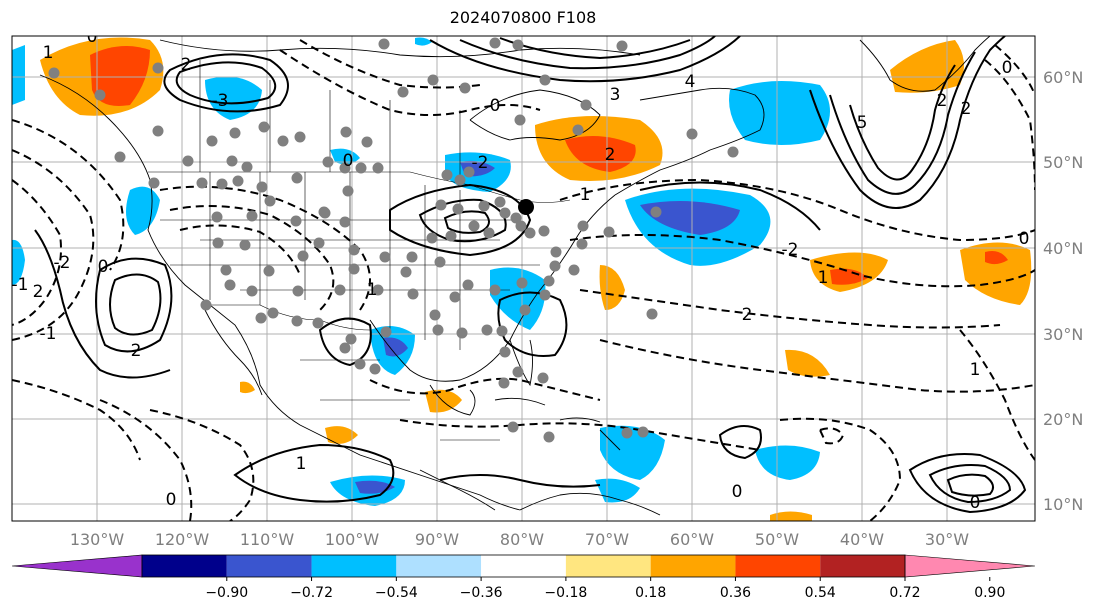 This screenshot has width=1105, height=615. What do you see at coordinates (76, 420) in the screenshot?
I see `contour-neg-pacific-low` at bounding box center [76, 420].